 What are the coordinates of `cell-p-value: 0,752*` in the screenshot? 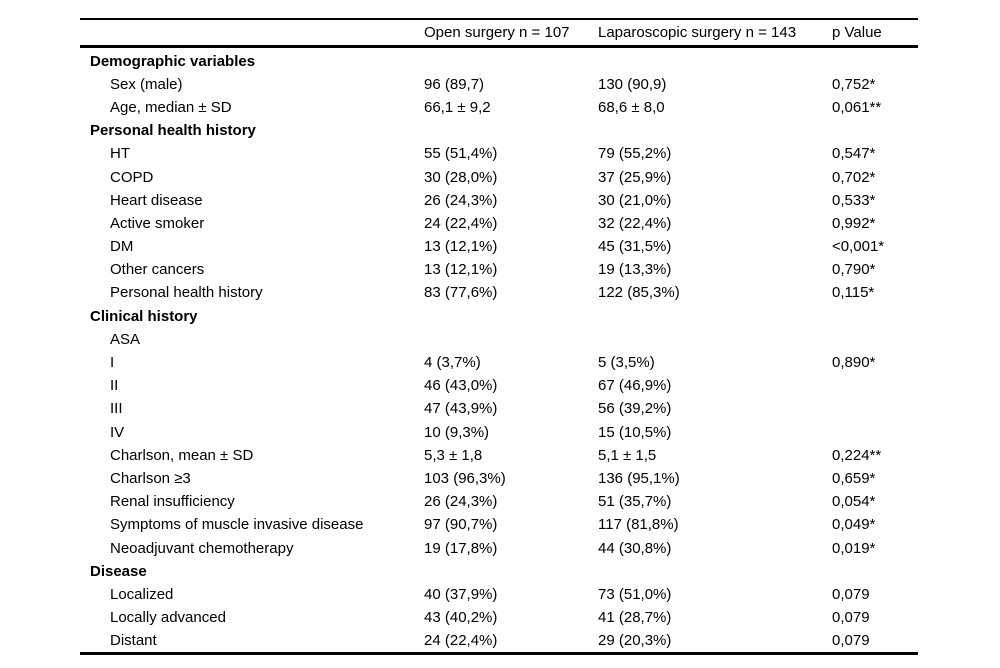 It's located at (854, 84).